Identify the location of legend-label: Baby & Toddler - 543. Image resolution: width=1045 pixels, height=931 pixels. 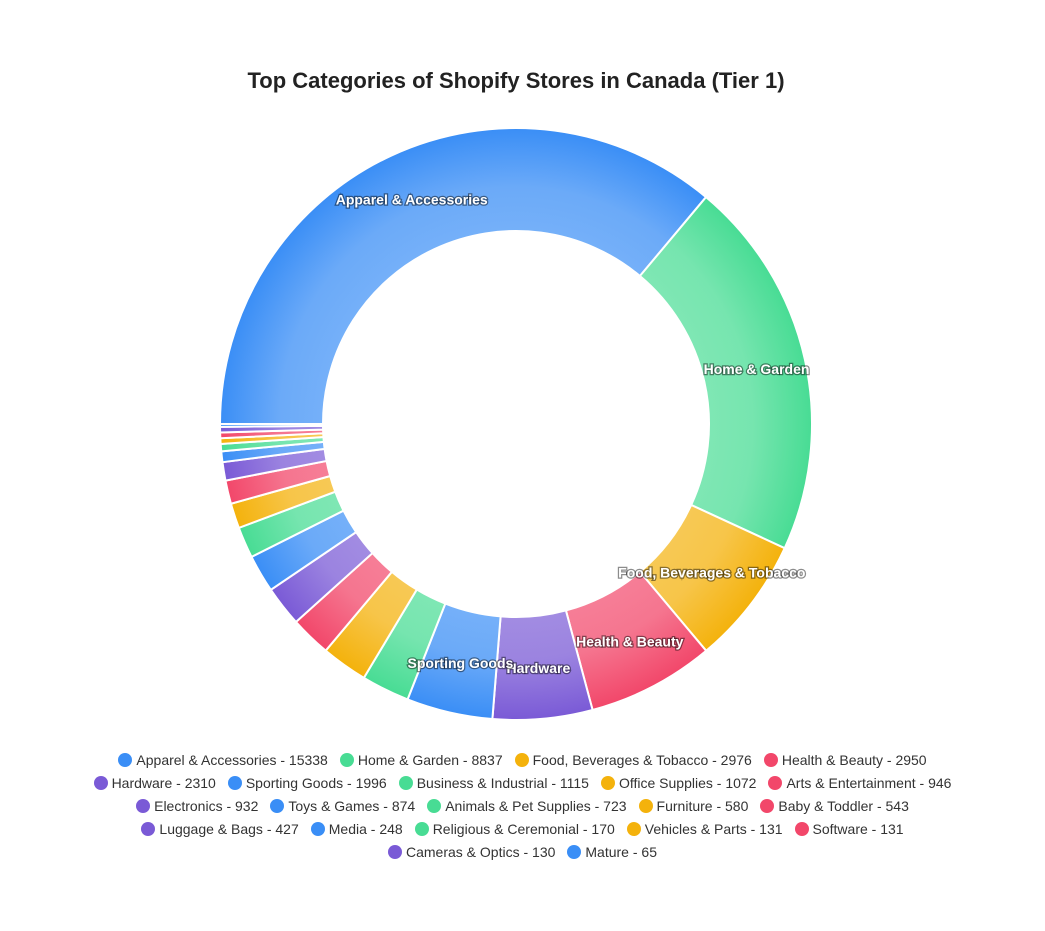
(843, 806).